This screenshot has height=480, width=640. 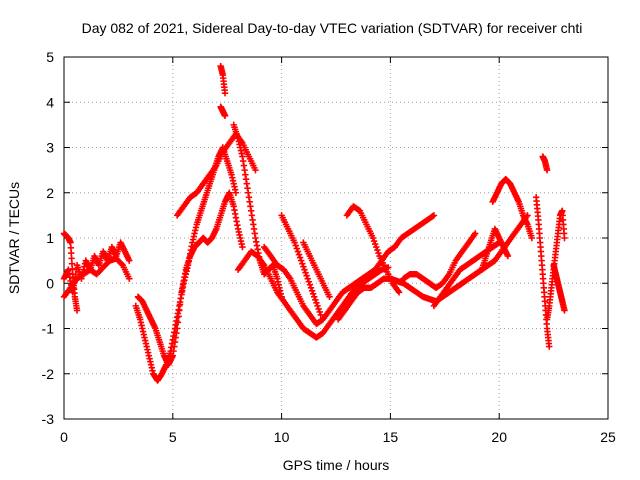 I want to click on y-tick-label: -2, so click(x=48, y=374).